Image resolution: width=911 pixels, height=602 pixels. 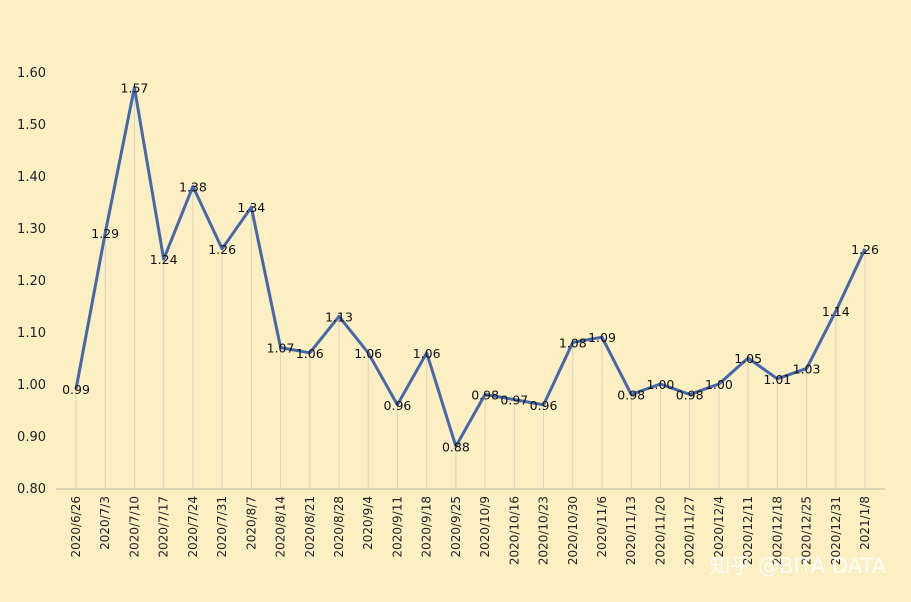 I want to click on data-label: 1.24, so click(x=164, y=259).